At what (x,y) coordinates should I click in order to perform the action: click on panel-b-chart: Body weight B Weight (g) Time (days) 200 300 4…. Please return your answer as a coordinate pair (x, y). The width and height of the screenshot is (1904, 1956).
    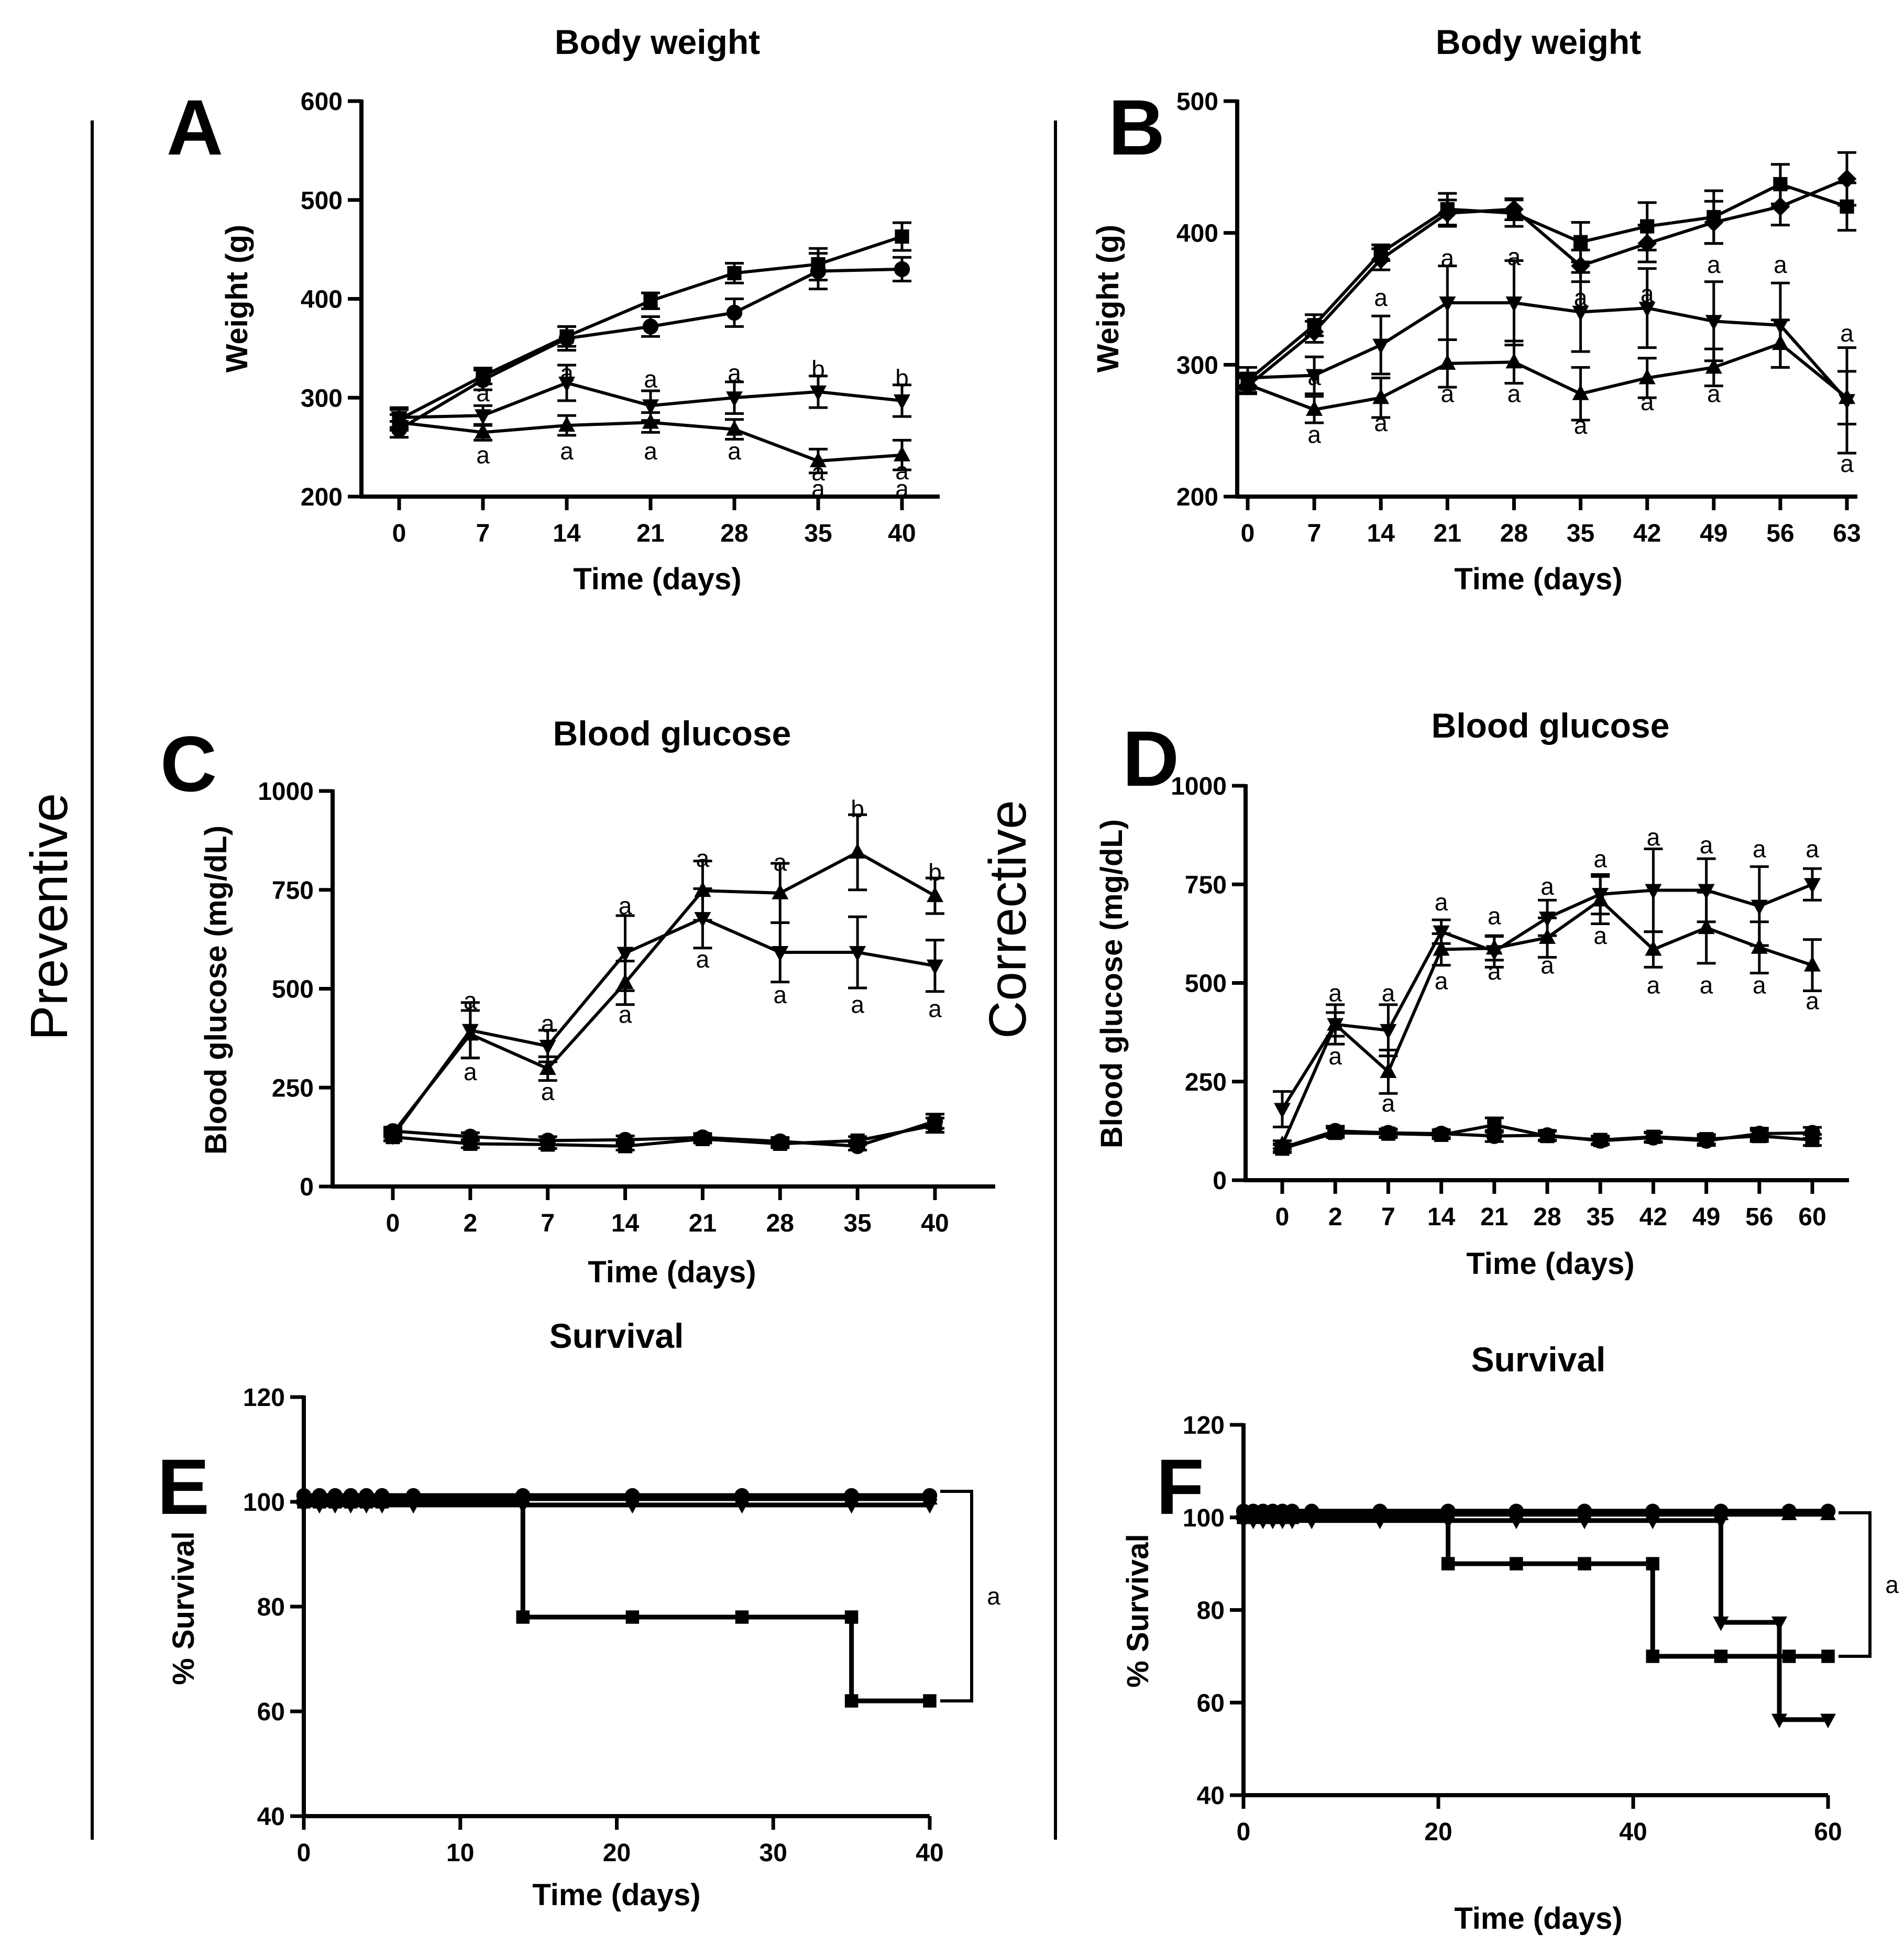
    Looking at the image, I should click on (1476, 309).